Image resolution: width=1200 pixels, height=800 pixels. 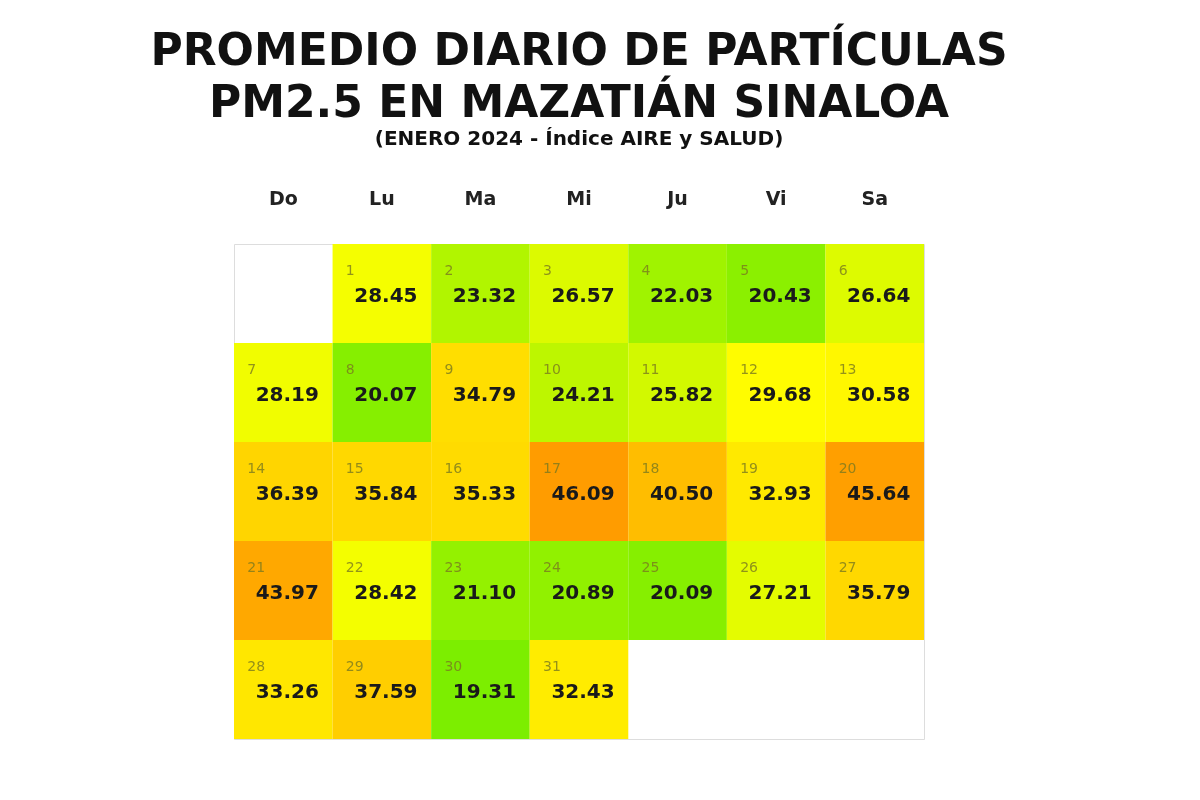 What do you see at coordinates (256, 467) in the screenshot?
I see `annotation: 14` at bounding box center [256, 467].